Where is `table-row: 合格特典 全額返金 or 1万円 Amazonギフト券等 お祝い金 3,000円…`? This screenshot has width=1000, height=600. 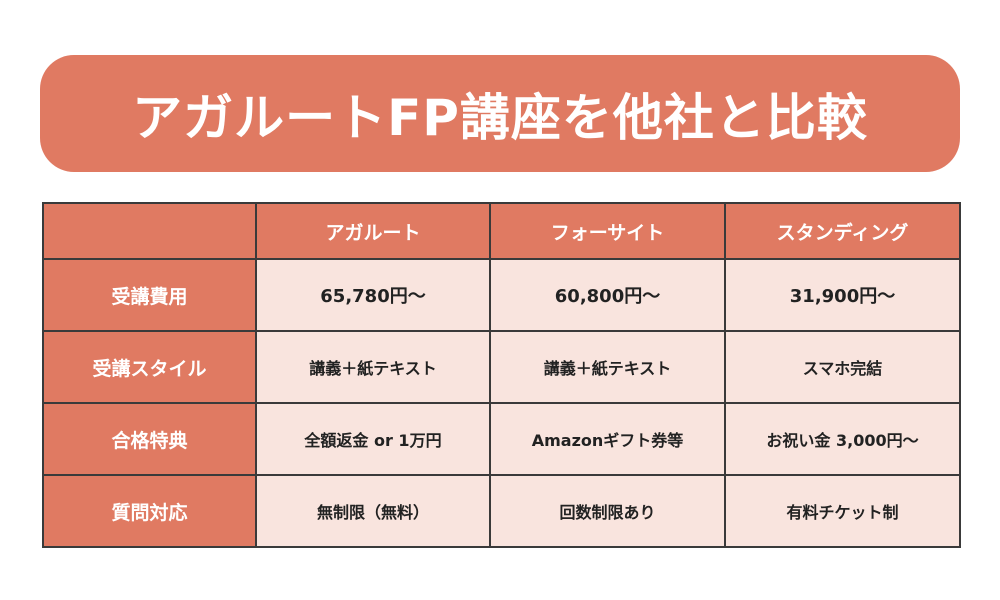
table-row: 合格特典 全額返金 or 1万円 Amazonギフト券等 お祝い金 3,000円… is located at coordinates (501, 439).